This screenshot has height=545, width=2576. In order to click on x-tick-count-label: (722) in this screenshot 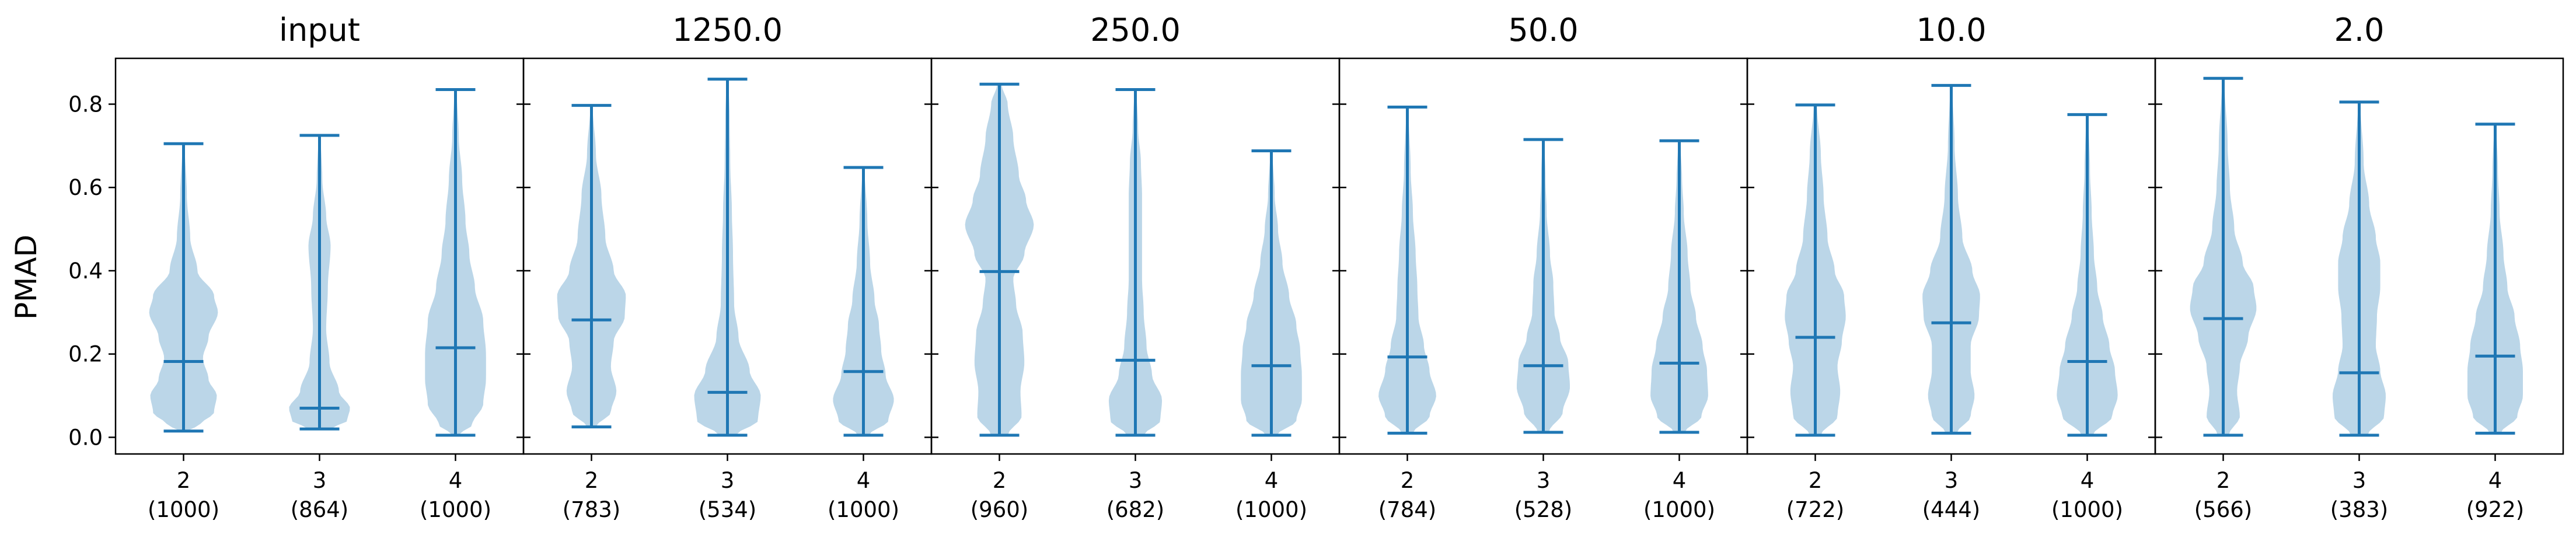, I will do `click(1815, 509)`.